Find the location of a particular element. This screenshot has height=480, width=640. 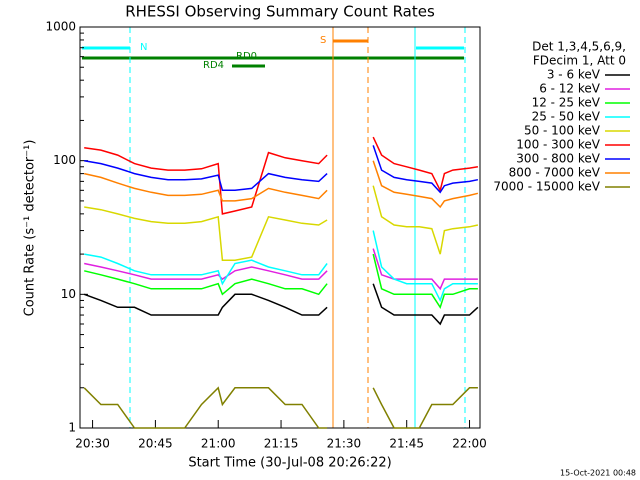

legend-label: 12 - 25 keV is located at coordinates (566, 103).